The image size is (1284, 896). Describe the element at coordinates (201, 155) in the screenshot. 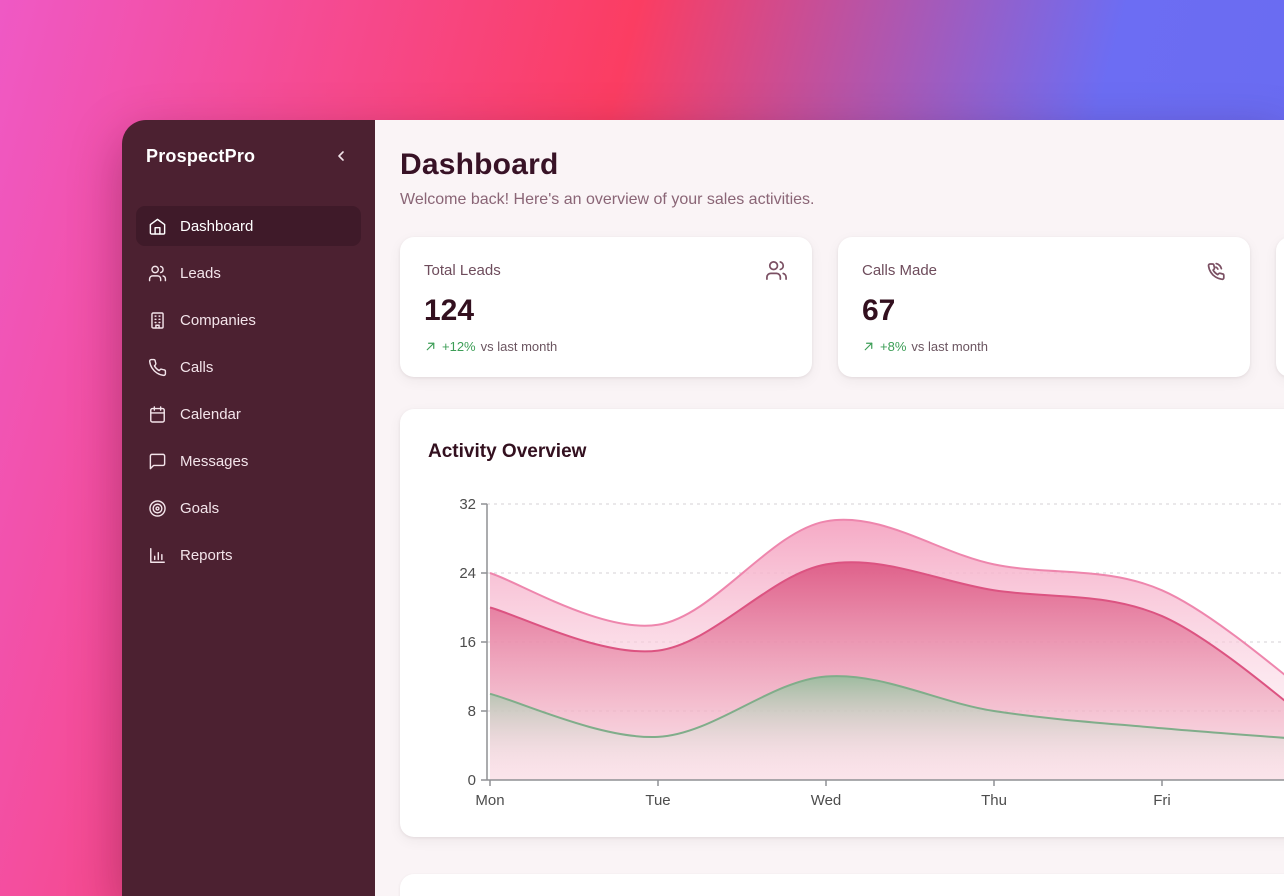

I see `app-logo-text: ProspectPro` at that location.